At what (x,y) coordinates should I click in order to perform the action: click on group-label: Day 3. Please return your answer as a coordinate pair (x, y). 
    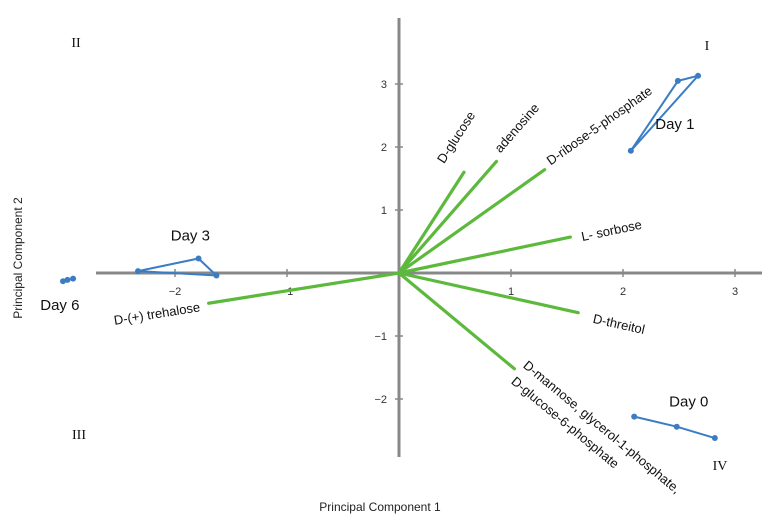
    Looking at the image, I should click on (190, 235).